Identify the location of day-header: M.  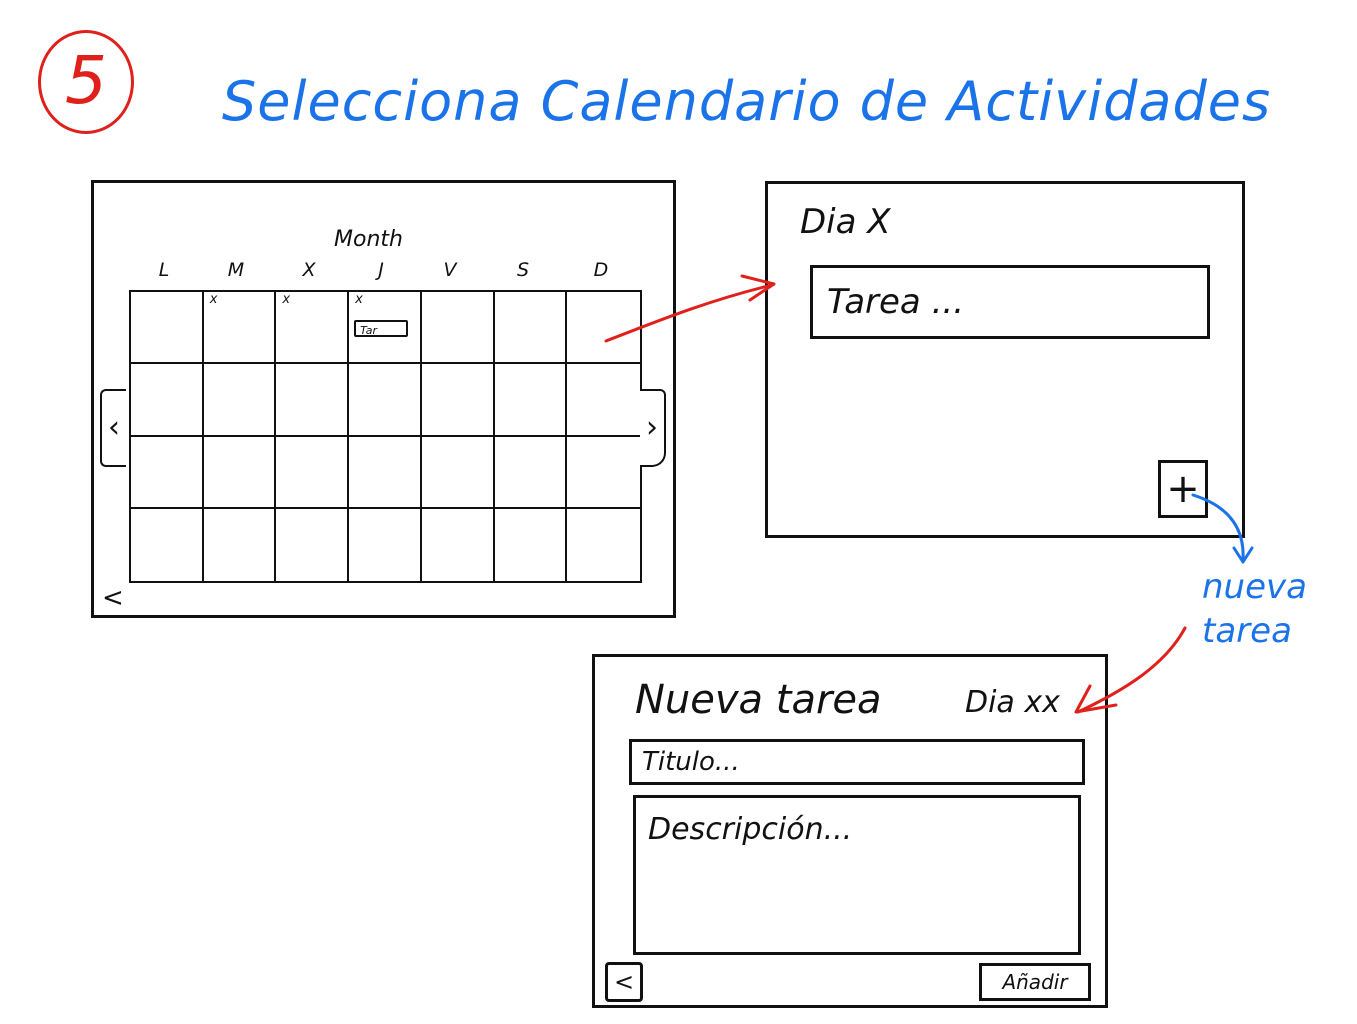
(236, 270).